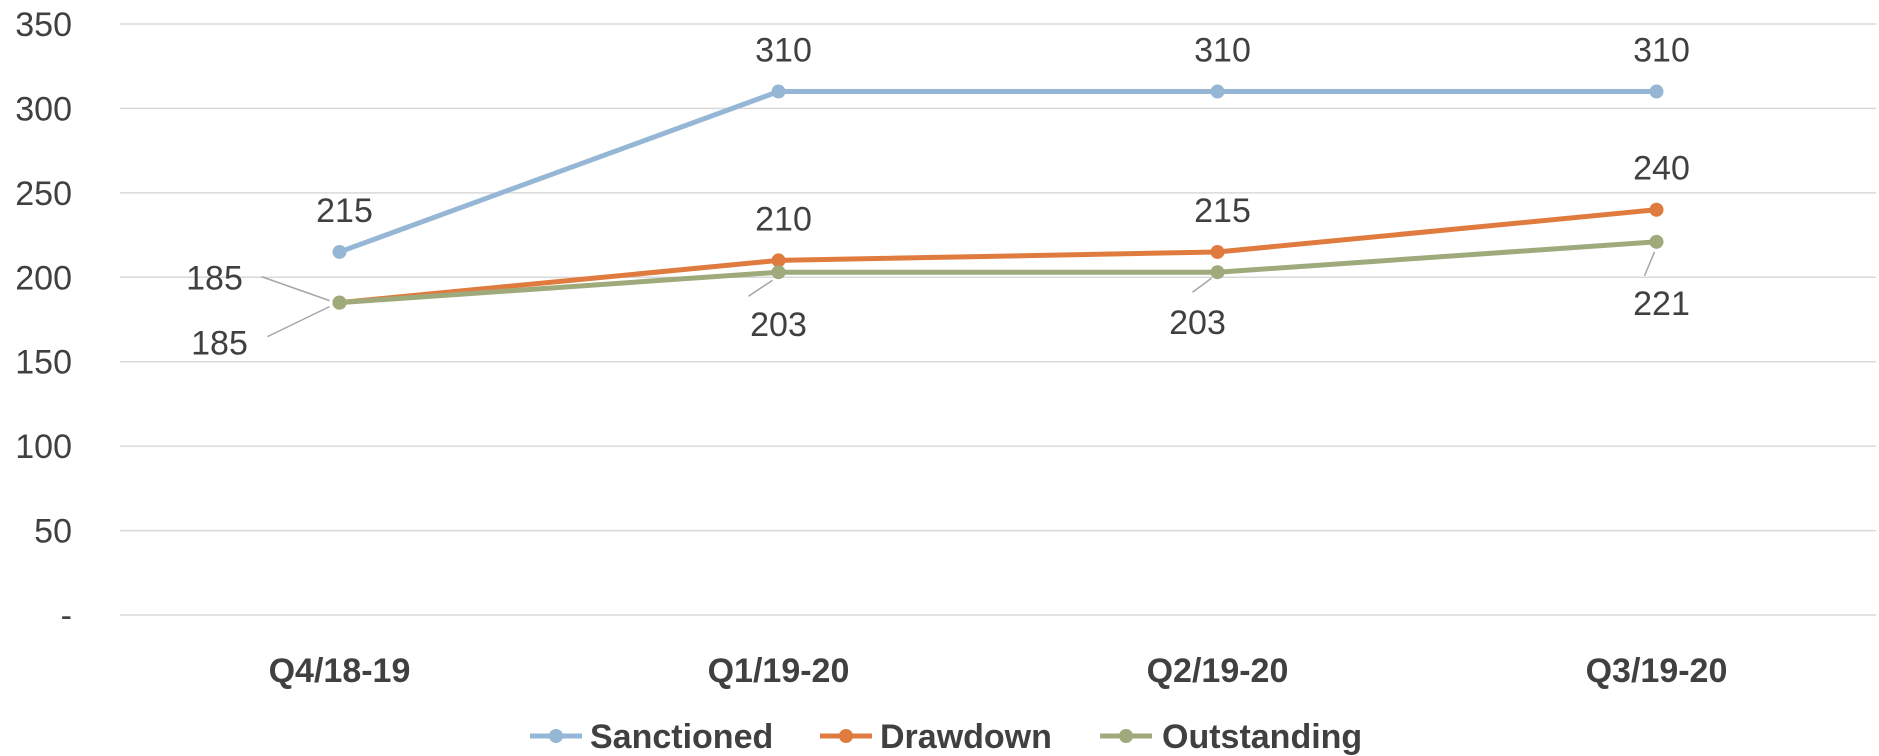 This screenshot has height=756, width=1879. Describe the element at coordinates (43, 320) in the screenshot. I see `y-axis-tick-labels: - 50 100 150 200 250 300 350` at that location.